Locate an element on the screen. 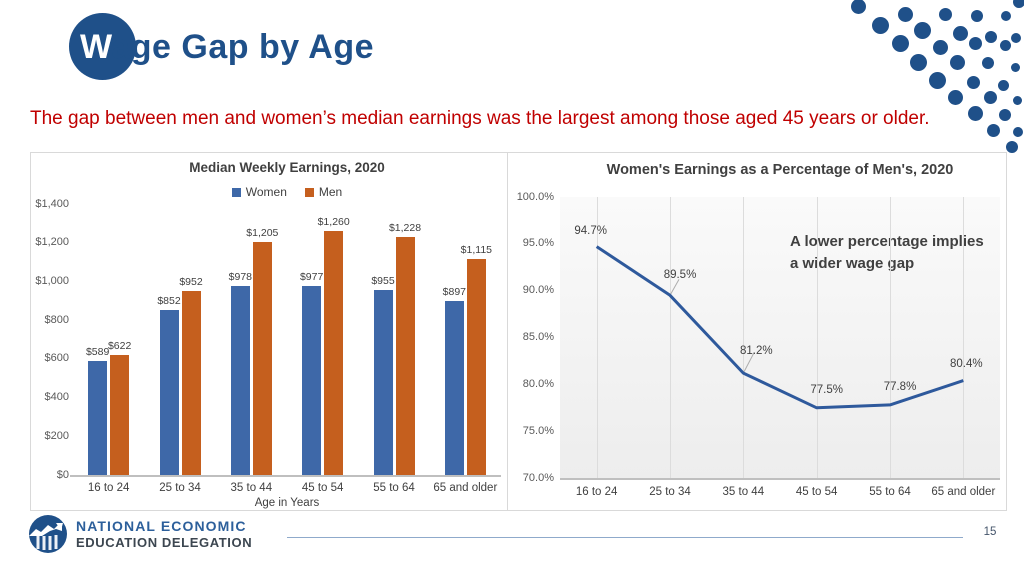 This screenshot has height=576, width=1024. organization-logo is located at coordinates (48, 534).